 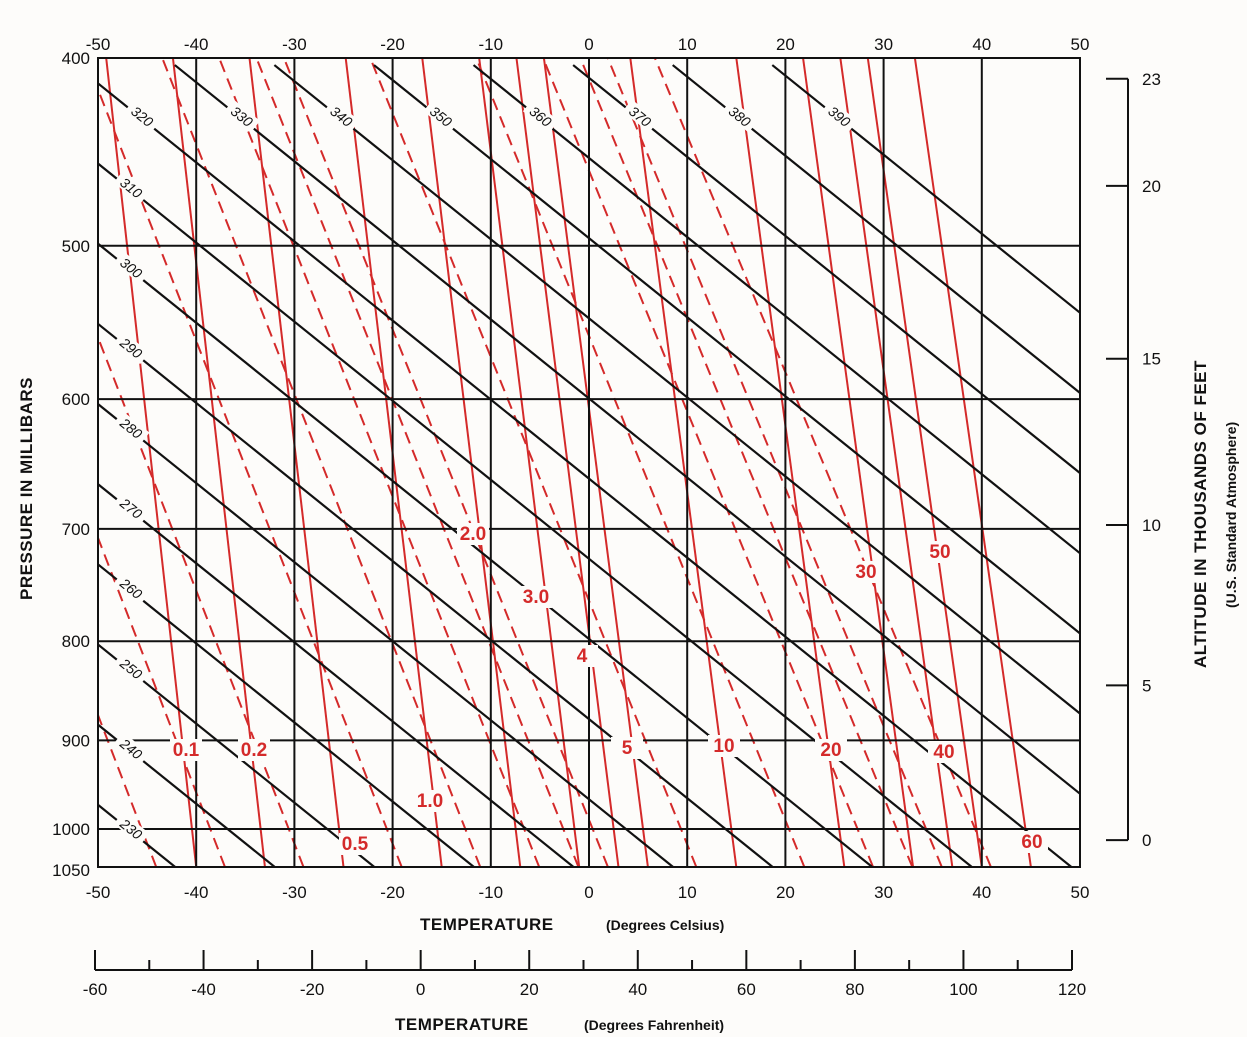 What do you see at coordinates (963, 989) in the screenshot?
I see `fahrenheit-tick-label-100: 100` at bounding box center [963, 989].